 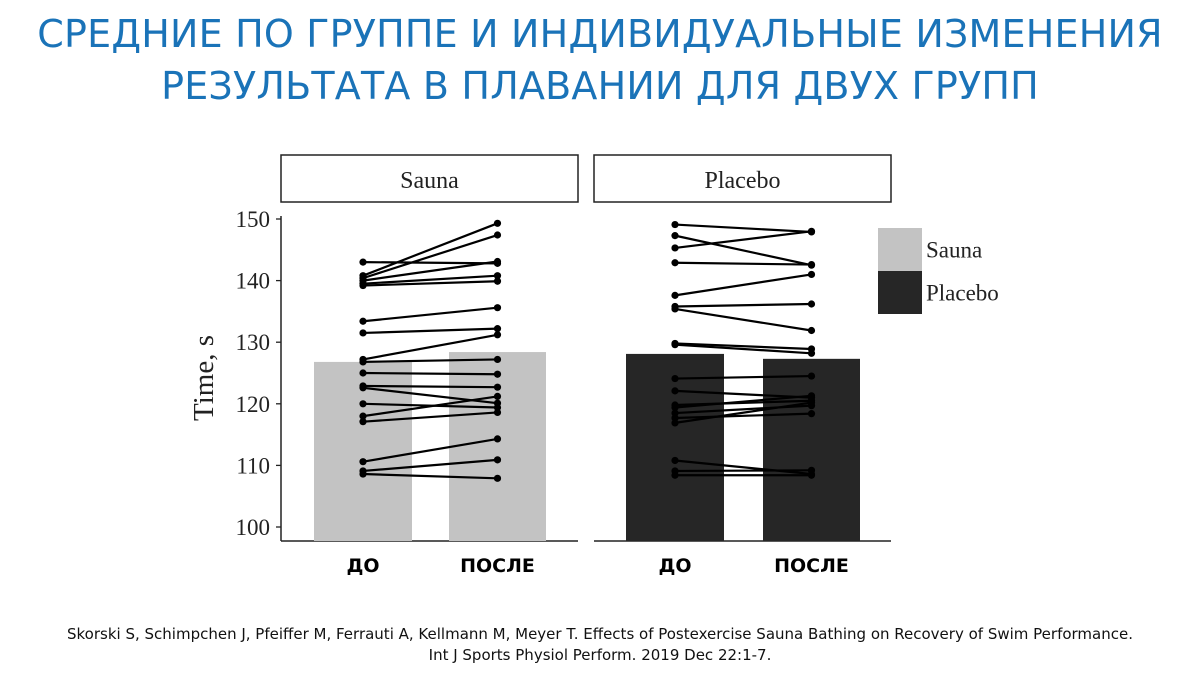 What do you see at coordinates (900, 249) in the screenshot?
I see `legend-swatch-sauna` at bounding box center [900, 249].